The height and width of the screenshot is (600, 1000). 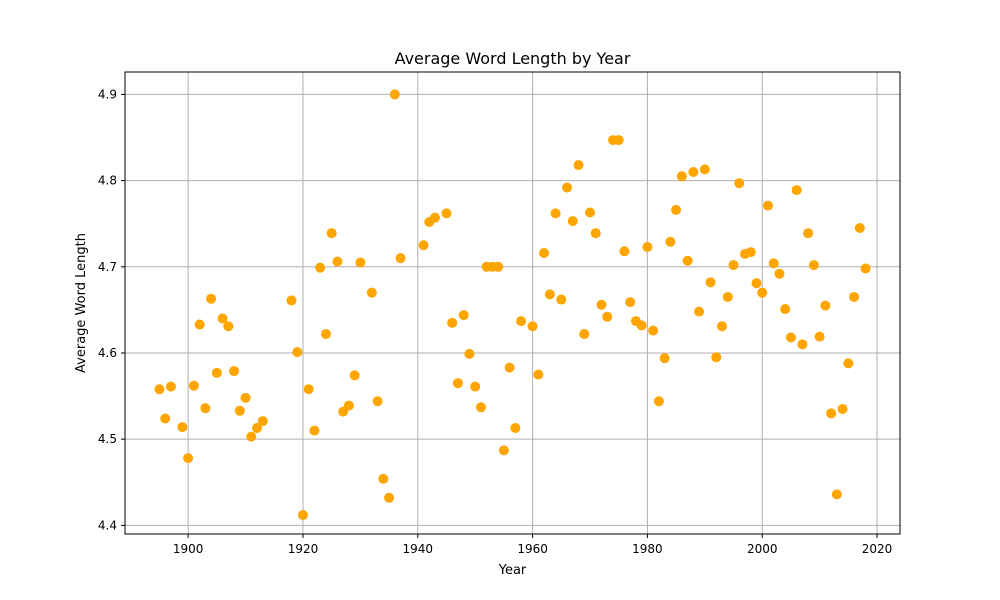 What do you see at coordinates (107, 267) in the screenshot?
I see `y-tick-label: 4.7` at bounding box center [107, 267].